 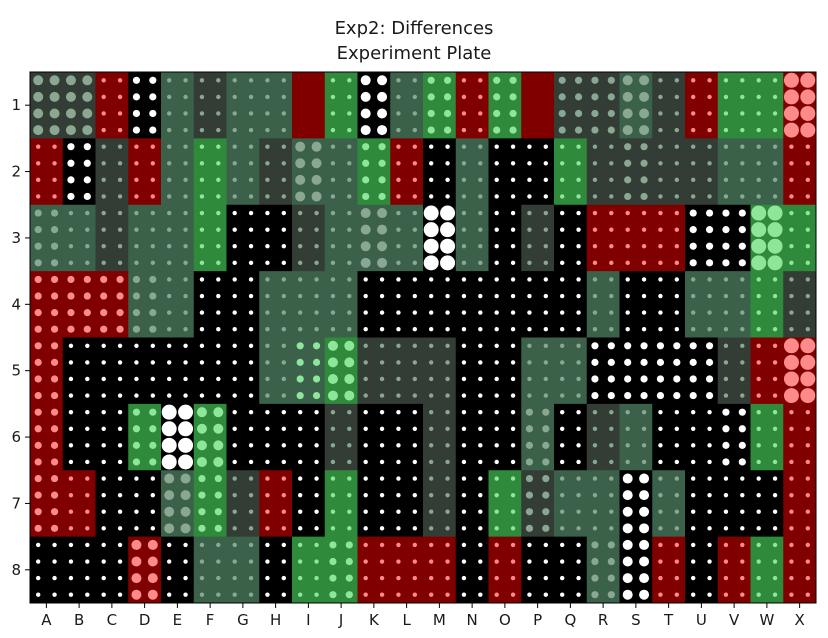 I want to click on well-cell-v1, so click(x=750, y=105).